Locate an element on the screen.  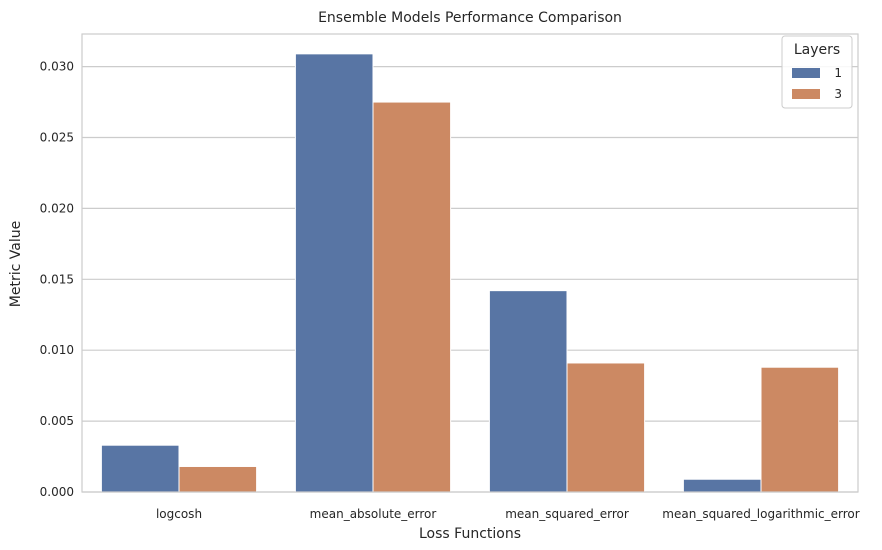
legend-title: Layers is located at coordinates (817, 50).